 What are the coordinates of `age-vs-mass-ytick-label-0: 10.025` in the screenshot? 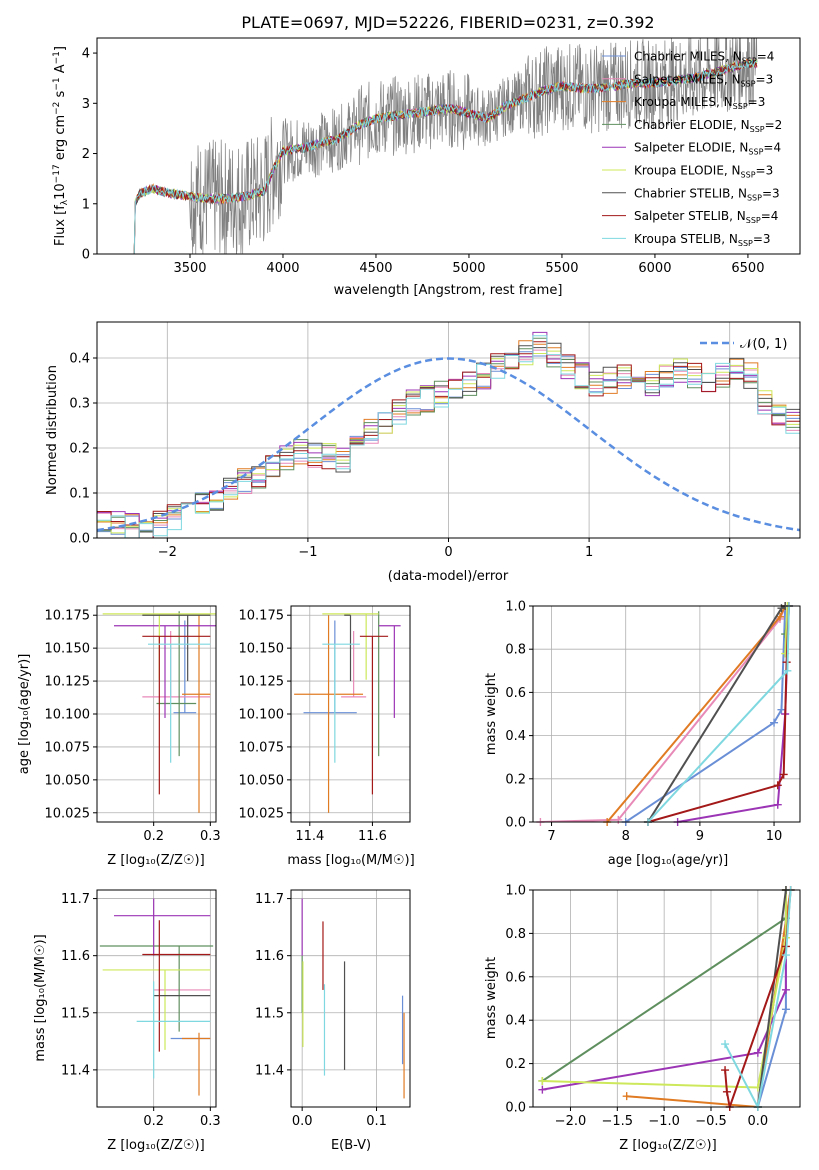 It's located at (262, 813).